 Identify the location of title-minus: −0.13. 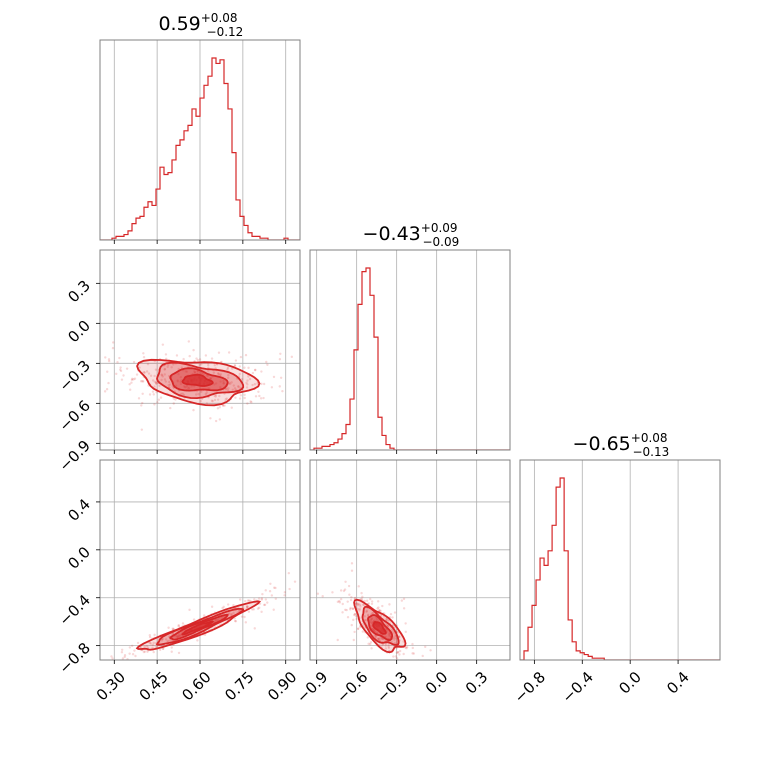
(650, 452).